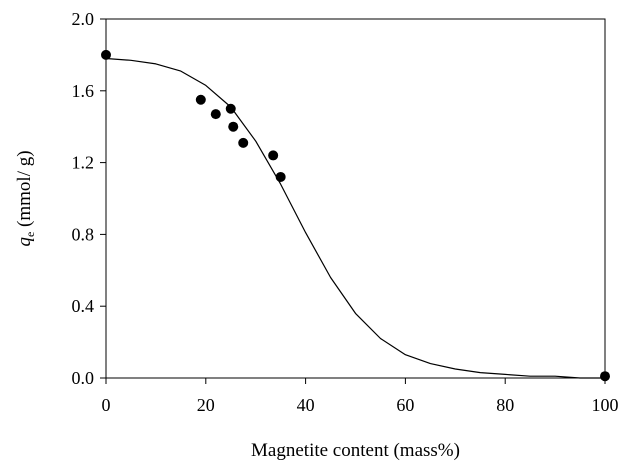  Describe the element at coordinates (206, 405) in the screenshot. I see `x-tick-label: 20` at that location.